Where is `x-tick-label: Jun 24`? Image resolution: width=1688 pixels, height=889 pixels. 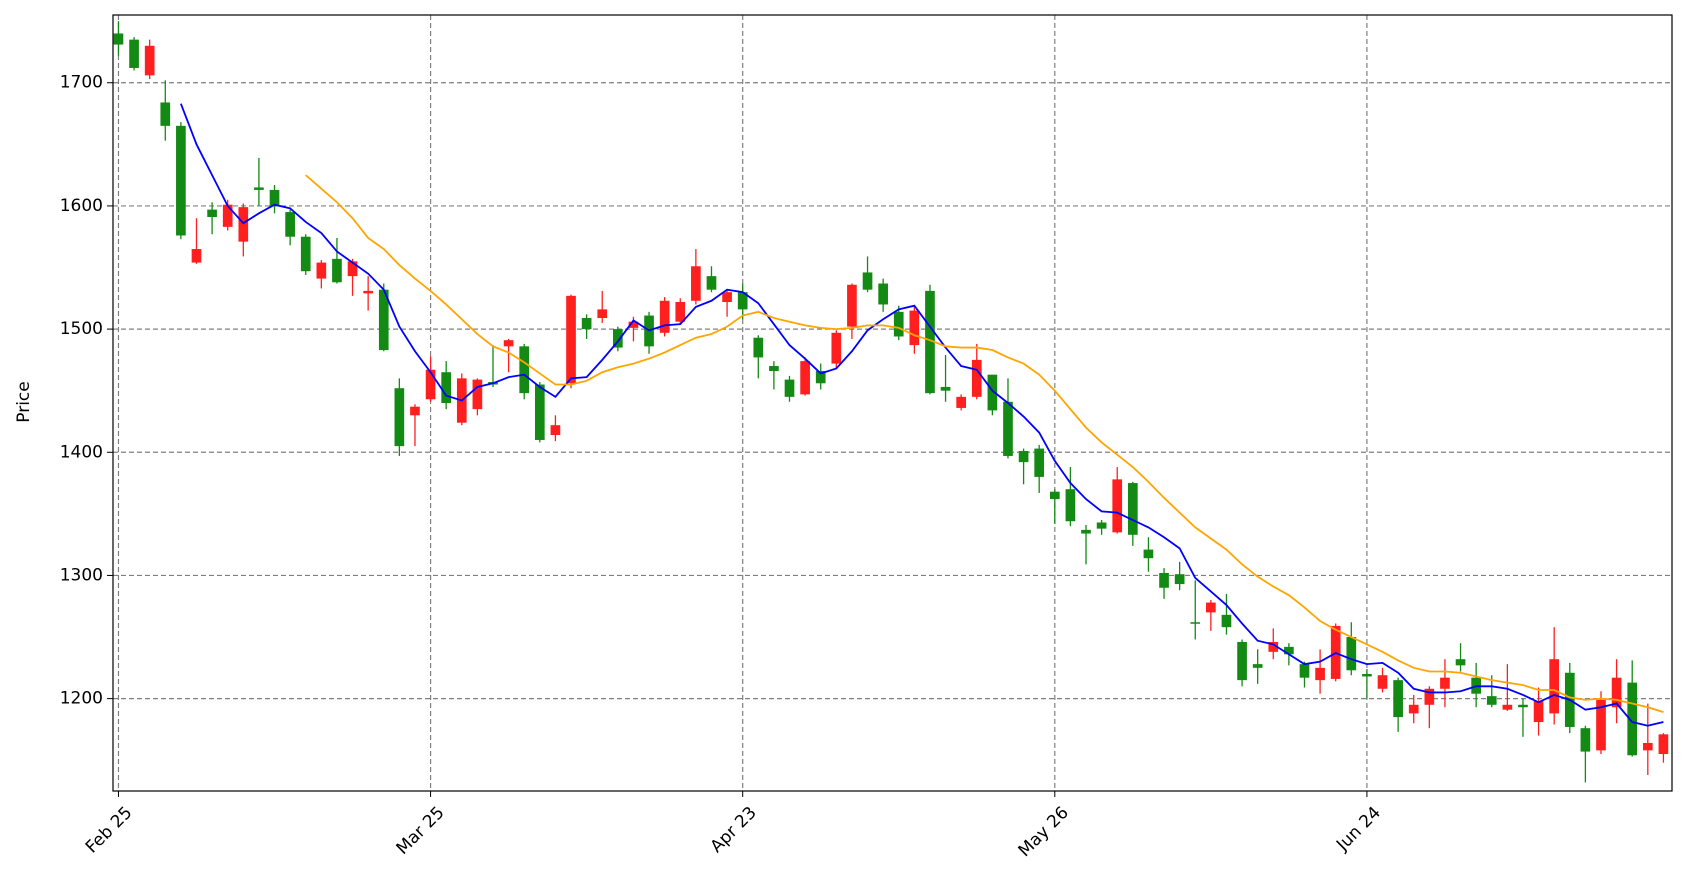 x-tick-label: Jun 24 is located at coordinates (1358, 829).